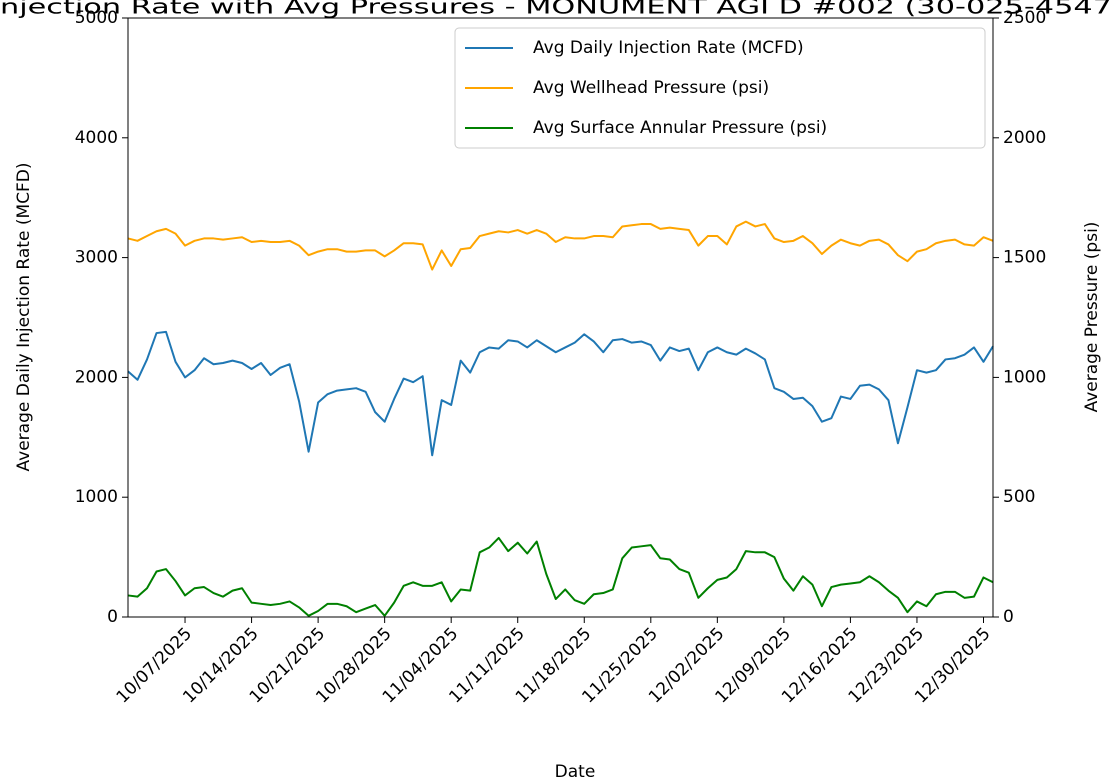  I want to click on y-tick-label: 1000, so click(96, 497).